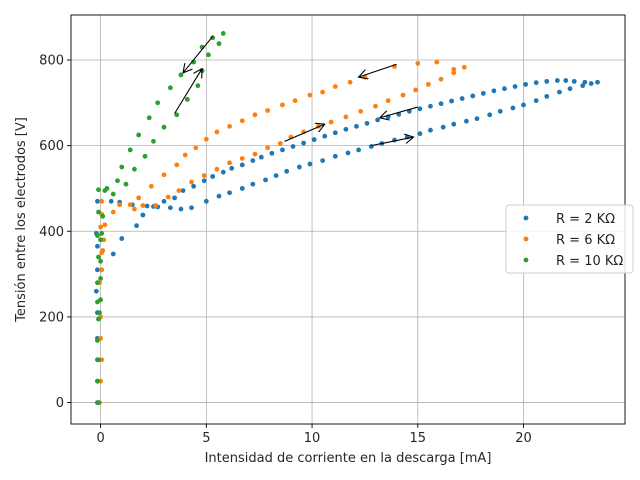  I want to click on x-tick-label: 15, so click(418, 438).